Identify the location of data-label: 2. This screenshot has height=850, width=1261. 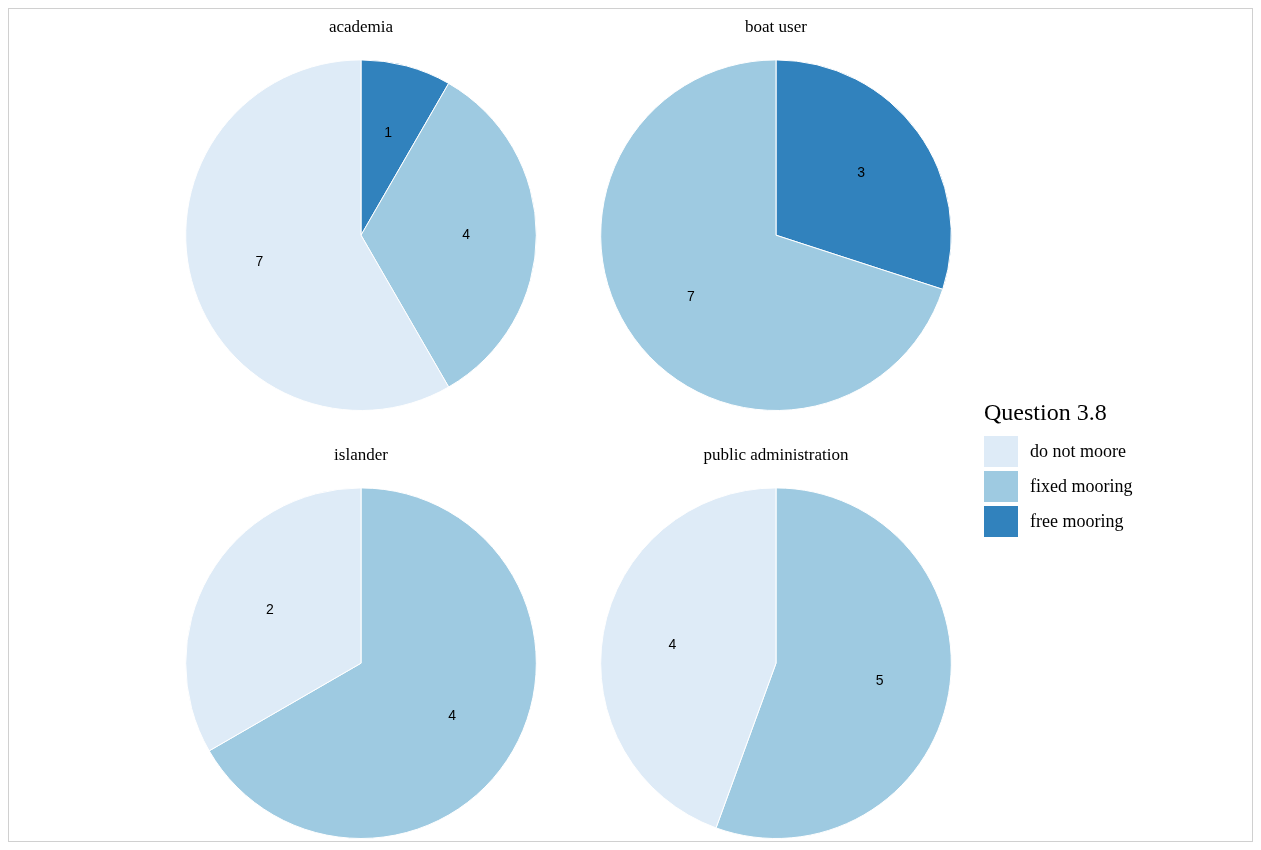
(270, 609).